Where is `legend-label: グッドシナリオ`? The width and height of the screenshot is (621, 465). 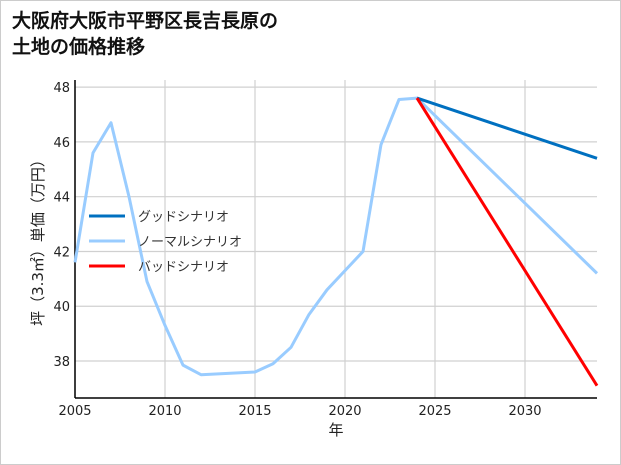 legend-label: グッドシナリオ is located at coordinates (183, 217).